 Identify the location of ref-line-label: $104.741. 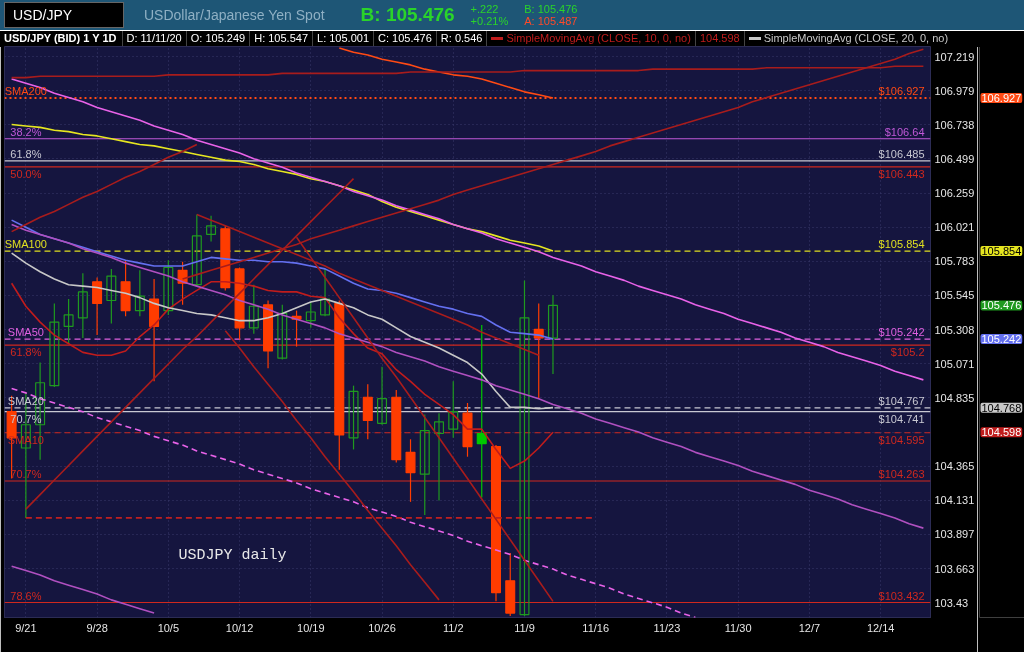
(901, 418).